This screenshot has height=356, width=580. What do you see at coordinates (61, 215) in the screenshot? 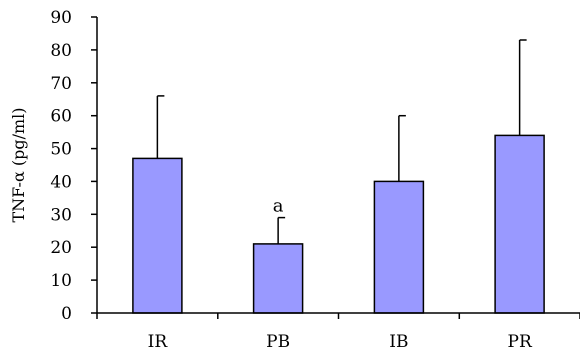
I see `y-tick-label-30: 30` at bounding box center [61, 215].